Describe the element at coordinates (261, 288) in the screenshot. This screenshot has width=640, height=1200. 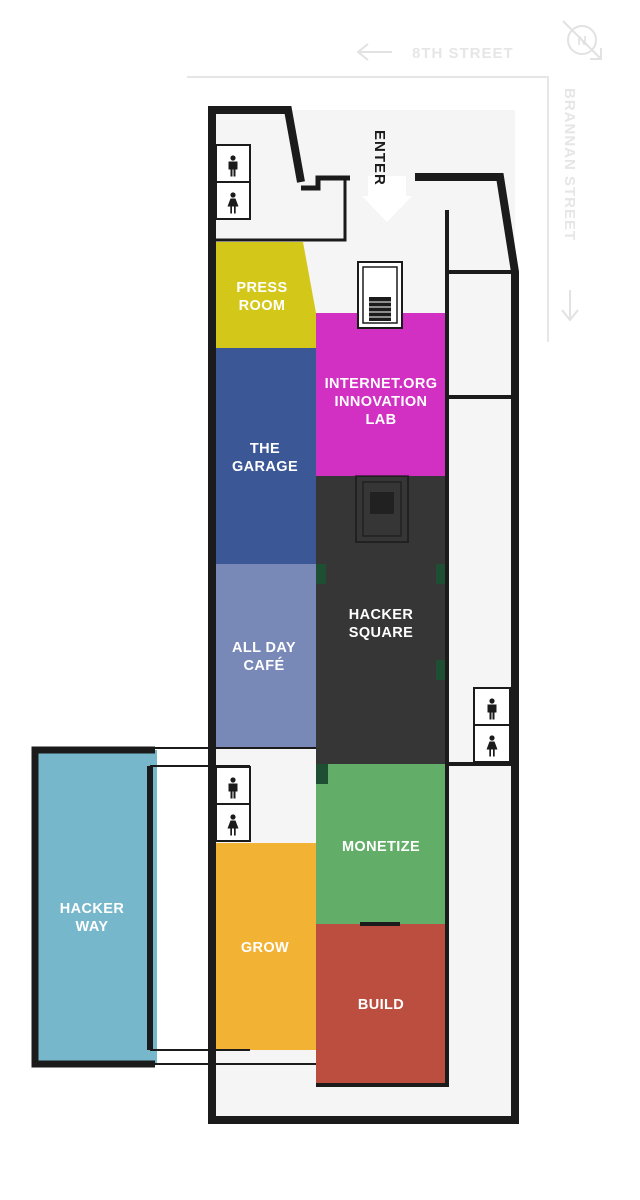
I see `room-label-line: PRESS` at that location.